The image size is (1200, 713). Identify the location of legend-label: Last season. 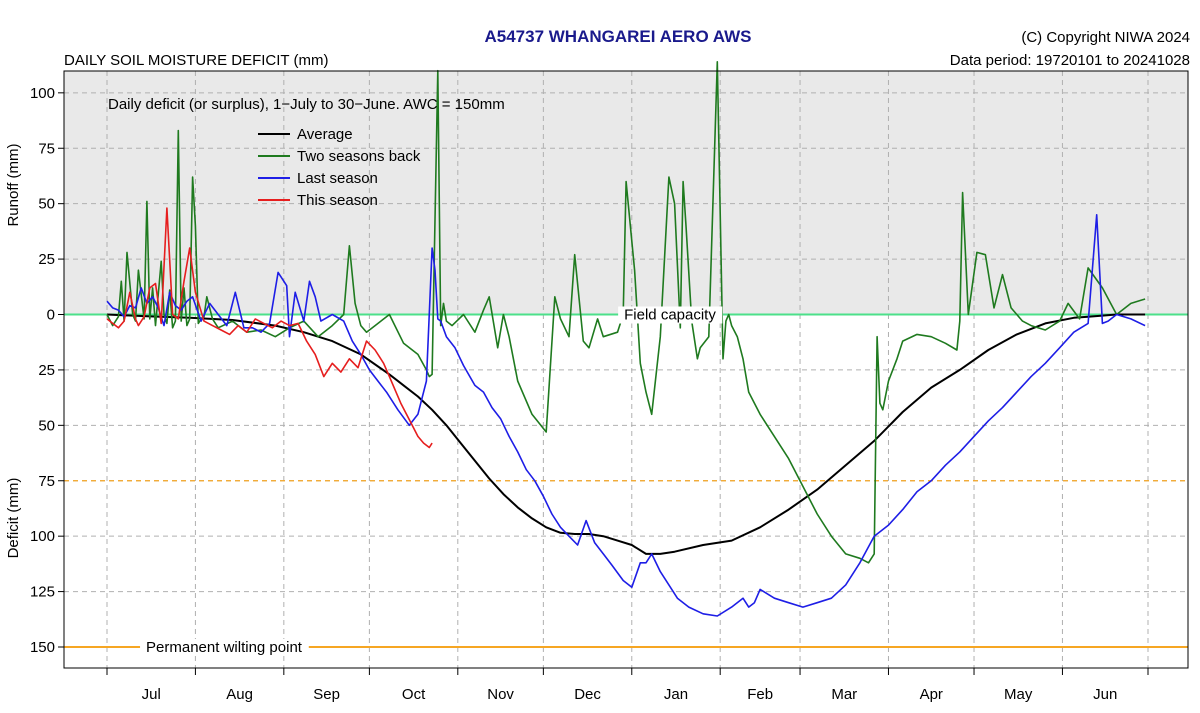
(337, 178).